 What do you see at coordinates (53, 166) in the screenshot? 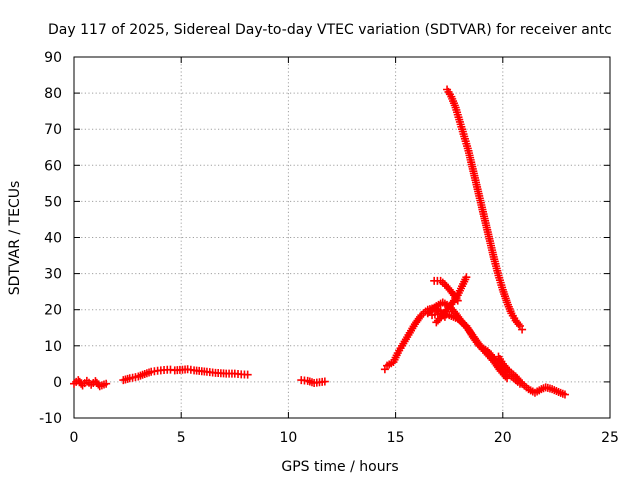
I see `y-tick-label: 60` at bounding box center [53, 166].